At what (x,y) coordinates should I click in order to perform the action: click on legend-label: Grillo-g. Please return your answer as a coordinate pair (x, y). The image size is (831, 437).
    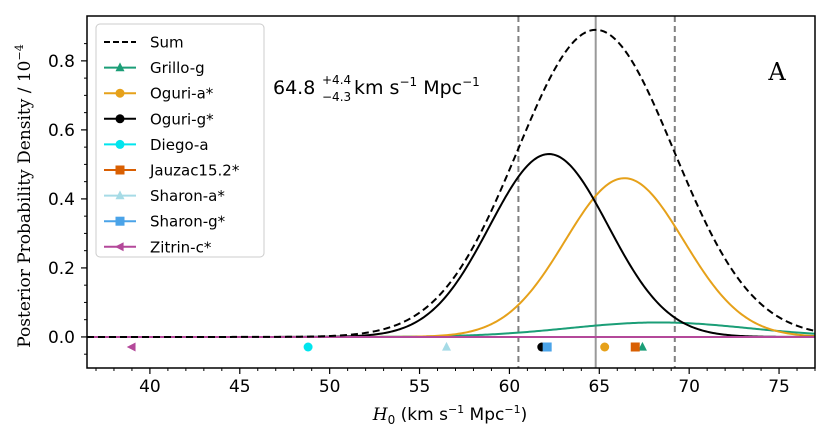
    Looking at the image, I should click on (177, 68).